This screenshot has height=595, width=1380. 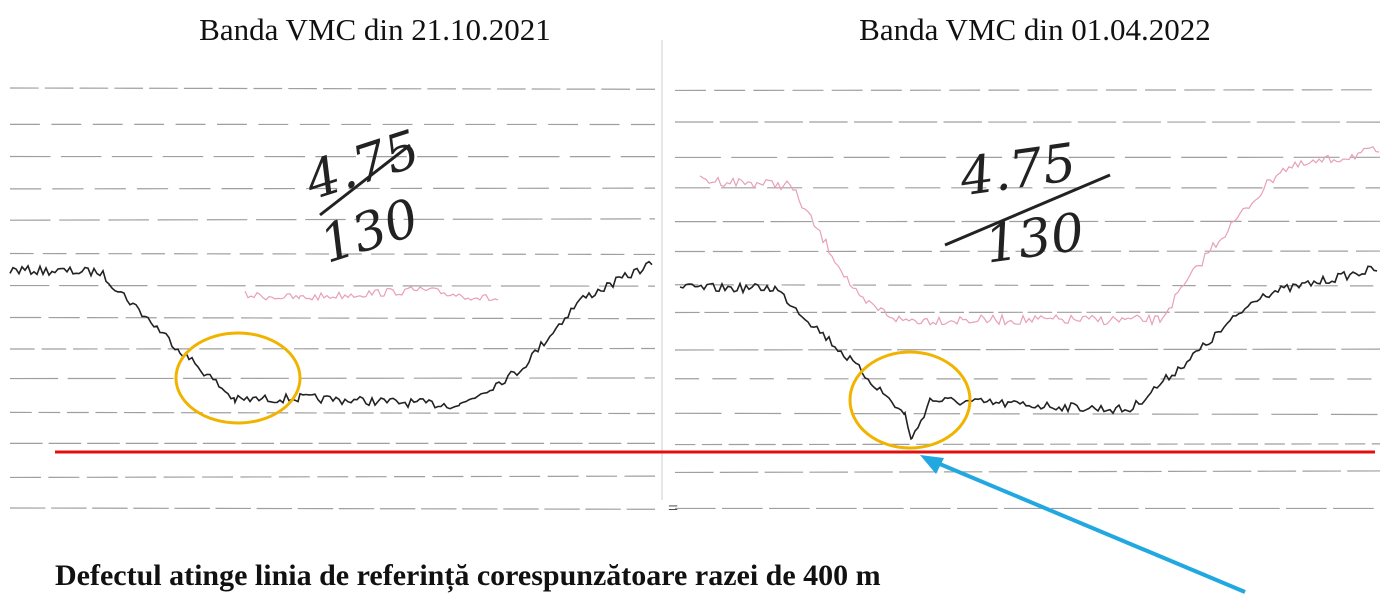 I want to click on mark: =, so click(x=673, y=508).